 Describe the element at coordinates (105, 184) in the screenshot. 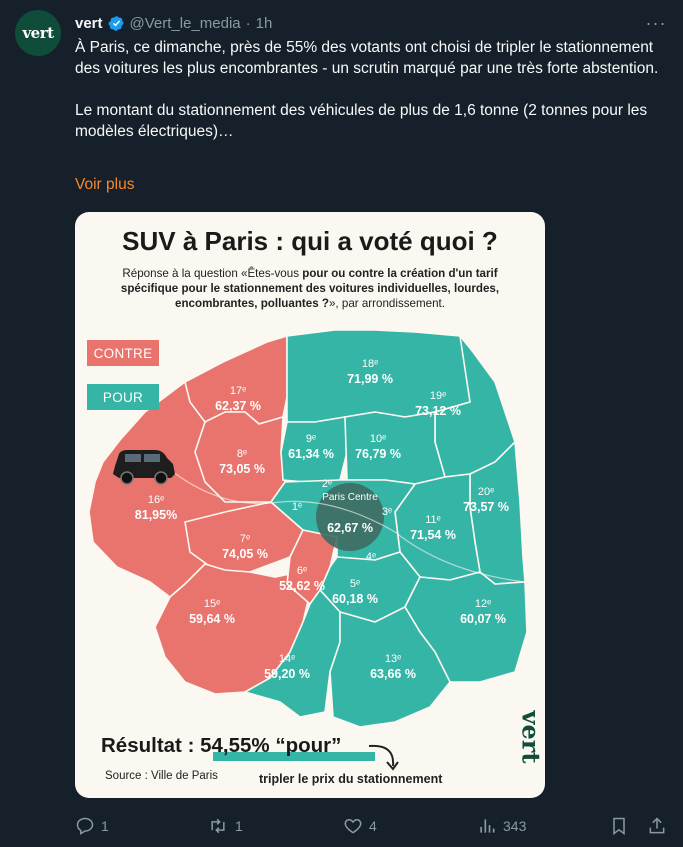

I see `show-more-link: Voir plus` at that location.